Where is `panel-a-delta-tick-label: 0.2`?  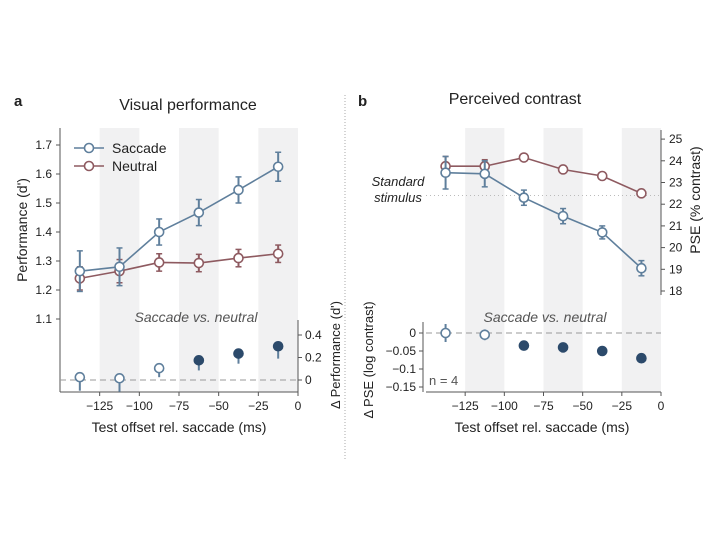 panel-a-delta-tick-label: 0.2 is located at coordinates (313, 358).